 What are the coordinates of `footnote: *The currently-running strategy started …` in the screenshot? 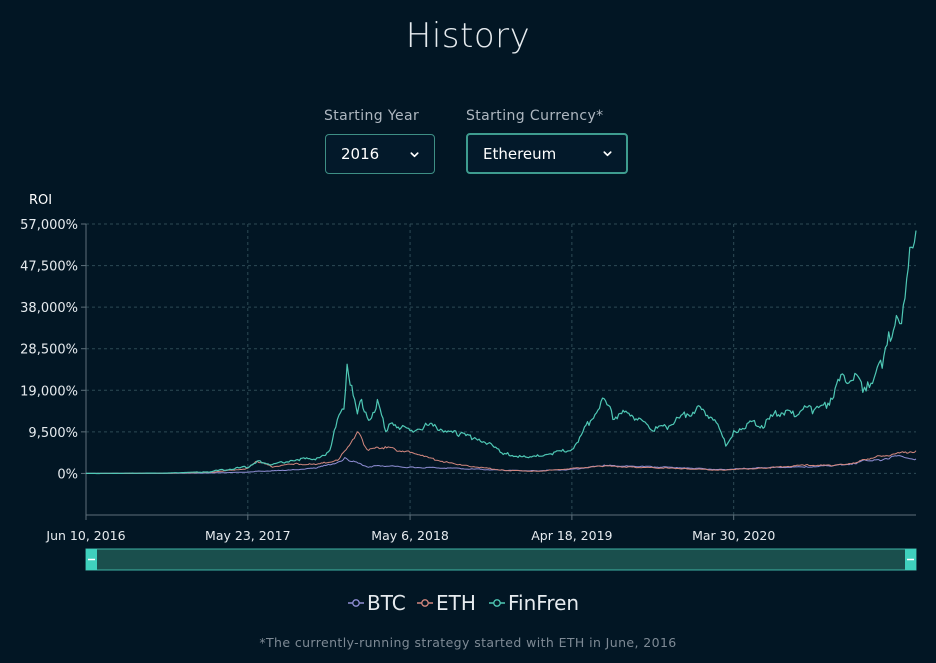 It's located at (468, 642).